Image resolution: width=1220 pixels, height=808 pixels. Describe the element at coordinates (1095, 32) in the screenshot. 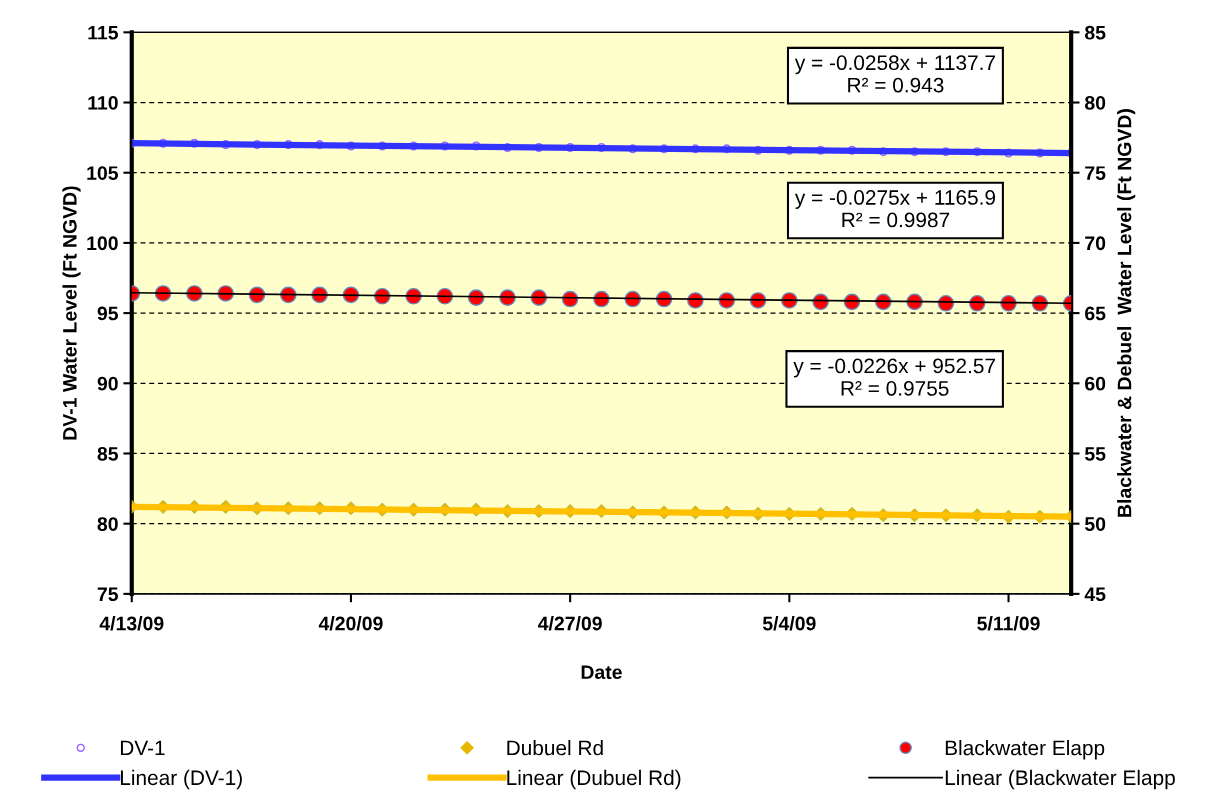

I see `y2-tick-label: 85` at that location.